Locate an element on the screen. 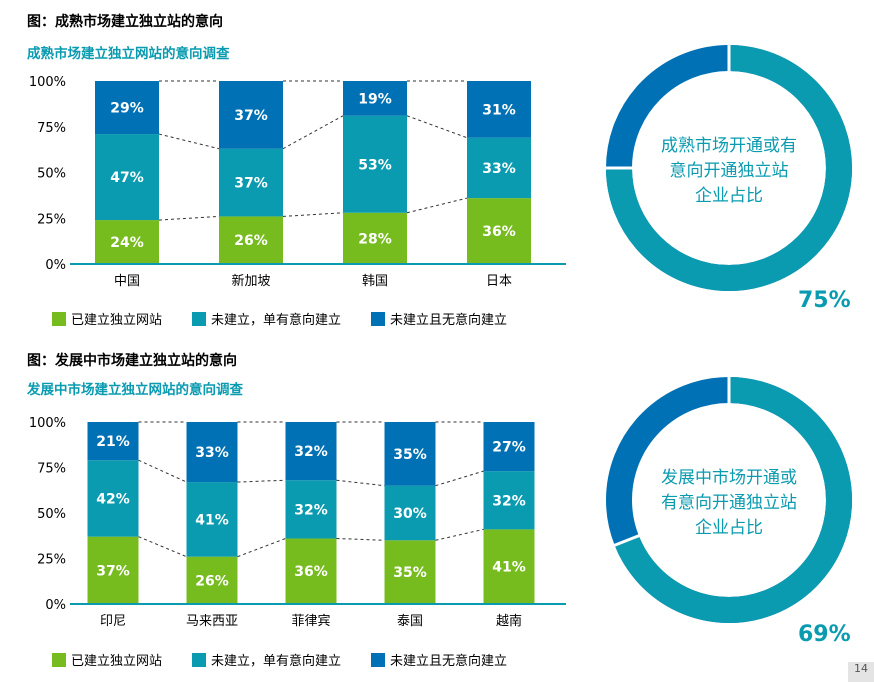  chart-subtitle-2: 发展中市场建立独立网站的意向调查 is located at coordinates (135, 390).